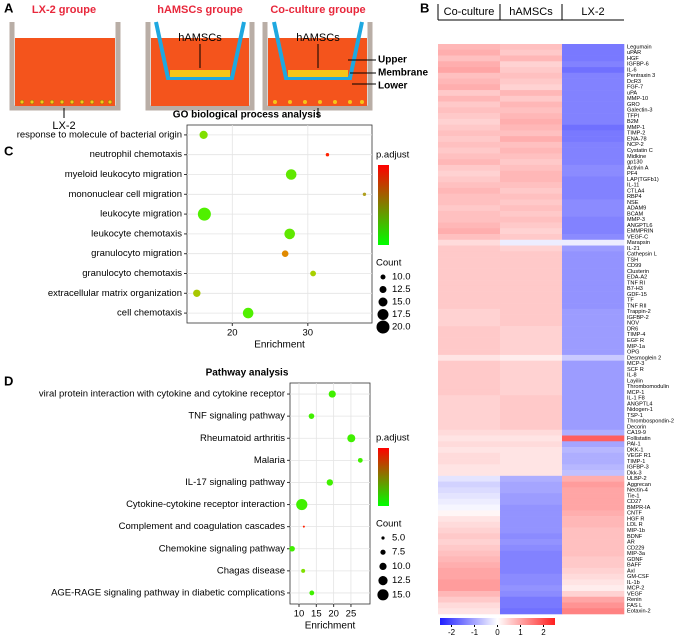 Image resolution: width=685 pixels, height=638 pixels. Describe the element at coordinates (636, 157) in the screenshot. I see `row-label: Midkine` at that location.